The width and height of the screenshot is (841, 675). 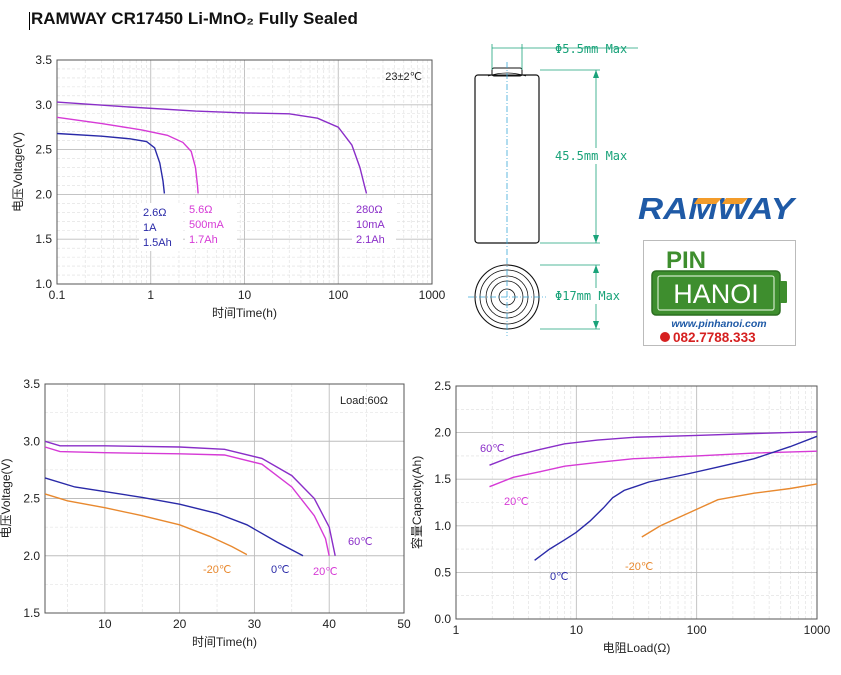 What do you see at coordinates (57, 295) in the screenshot?
I see `x-tick-label: 0.1` at bounding box center [57, 295].